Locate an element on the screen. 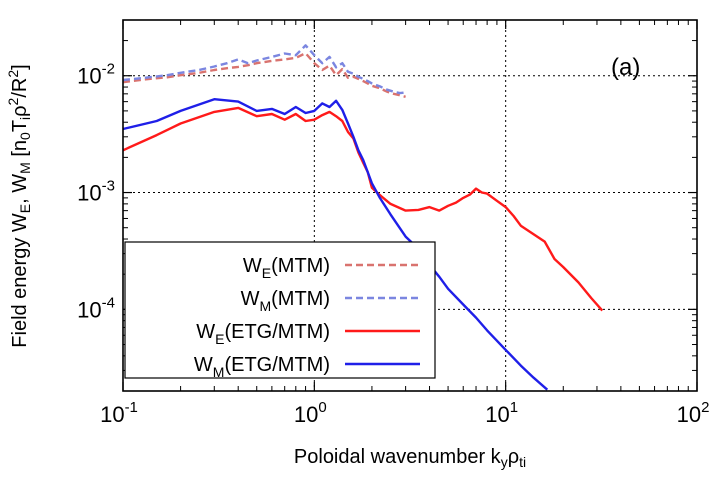  legend-label: WE(ETG/MTM) is located at coordinates (263, 334).